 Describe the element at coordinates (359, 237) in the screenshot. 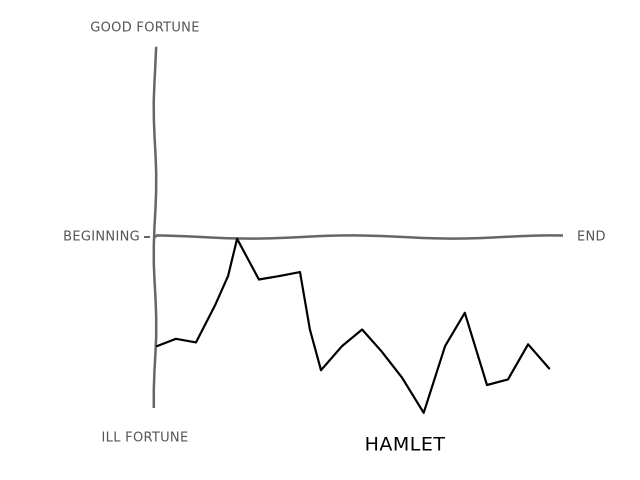

I see `x-axis` at that location.